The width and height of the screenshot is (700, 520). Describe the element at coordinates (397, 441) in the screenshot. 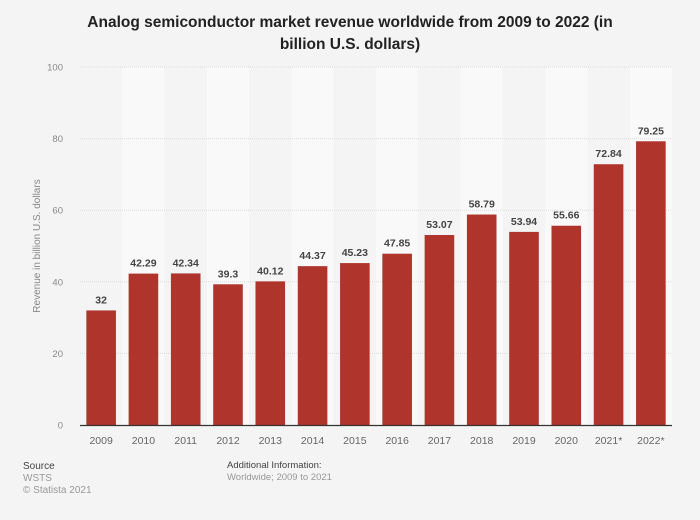

I see `x-tick-label: 2016` at that location.